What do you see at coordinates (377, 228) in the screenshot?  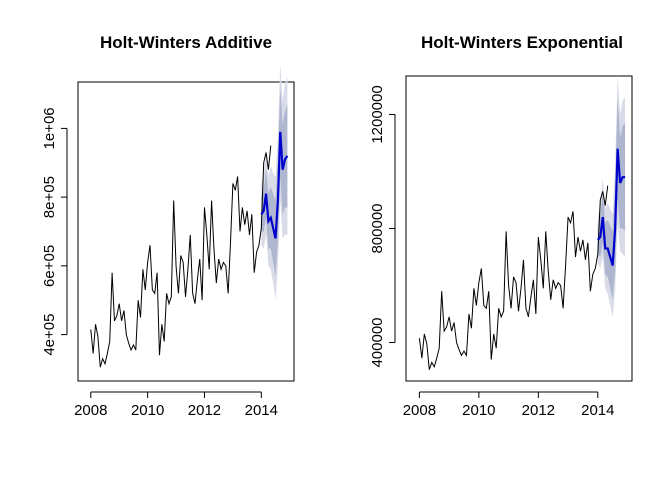 I see `y-tick-label: 800000` at bounding box center [377, 228].